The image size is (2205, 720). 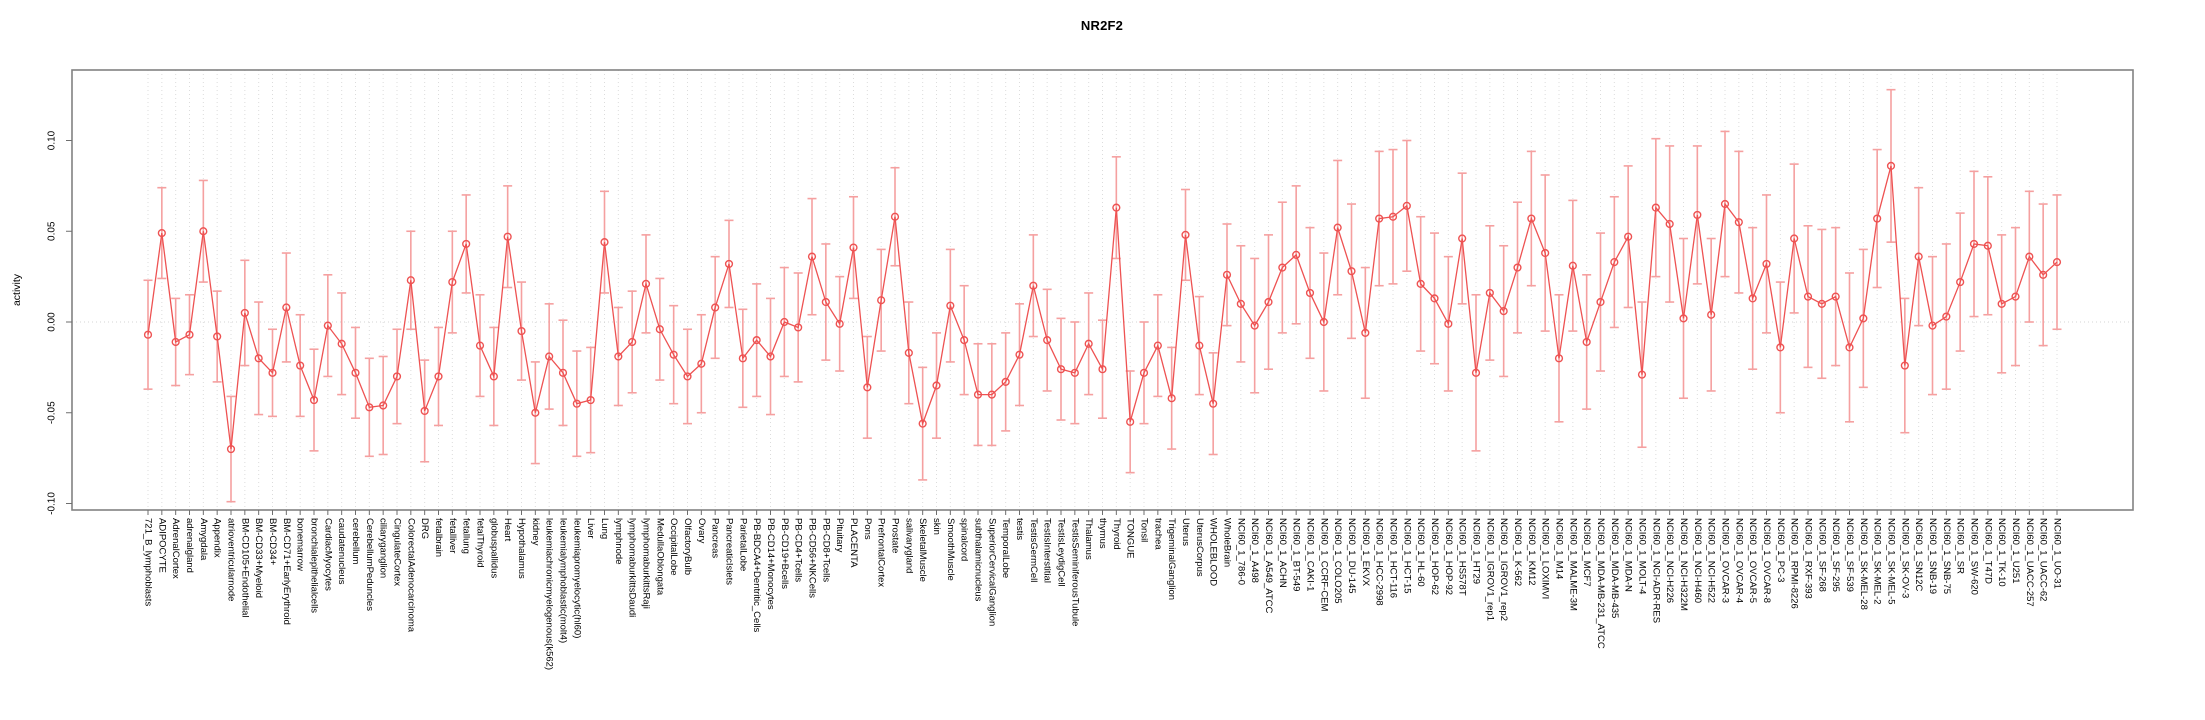 What do you see at coordinates (1393, 558) in the screenshot?
I see `x-tick-label: NCI60_1_HCT-116` at bounding box center [1393, 558].